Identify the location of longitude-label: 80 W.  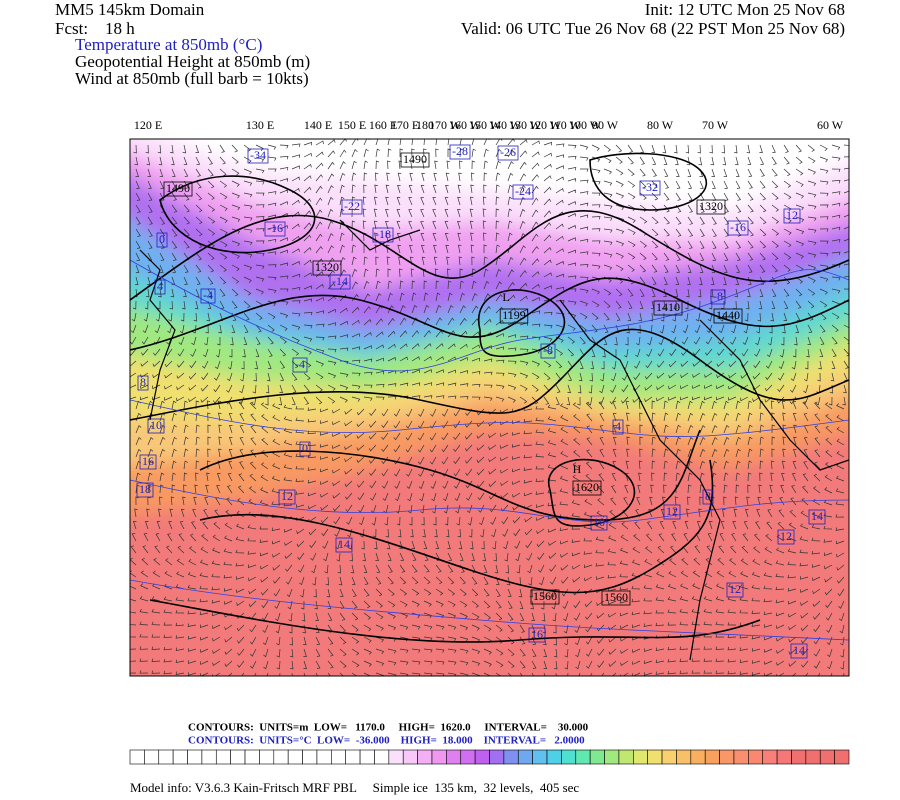
(660, 125).